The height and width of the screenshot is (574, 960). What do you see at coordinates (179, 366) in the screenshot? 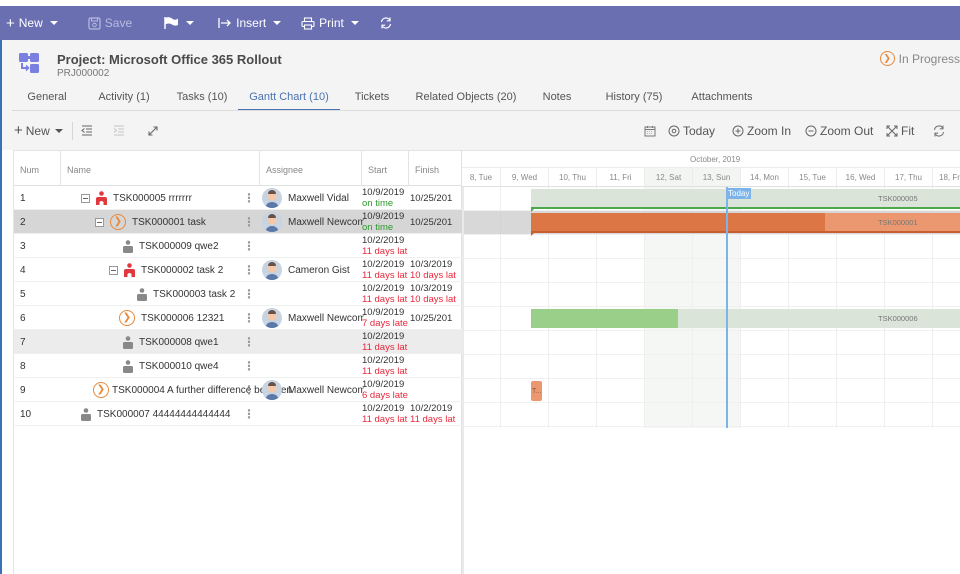
I see `task-name: TSK000010 qwe4` at bounding box center [179, 366].